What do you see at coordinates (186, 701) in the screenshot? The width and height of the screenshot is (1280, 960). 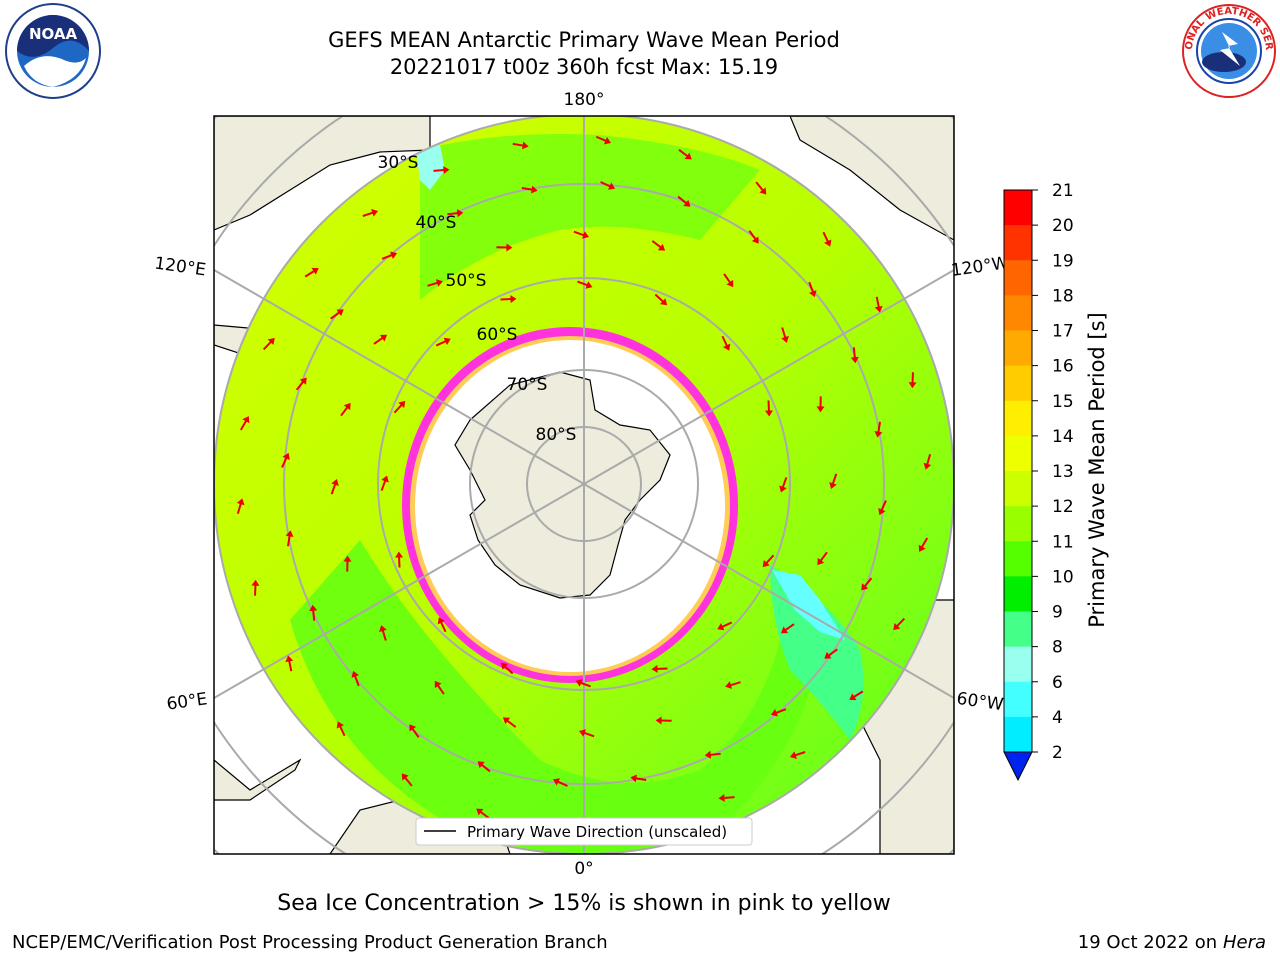 I see `lon-label-60e: 60°E` at bounding box center [186, 701].